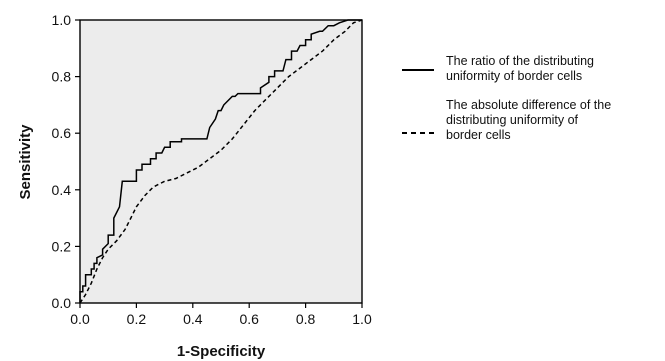 This screenshot has width=665, height=361. Describe the element at coordinates (62, 133) in the screenshot. I see `y-tick-label: 0.6` at that location.